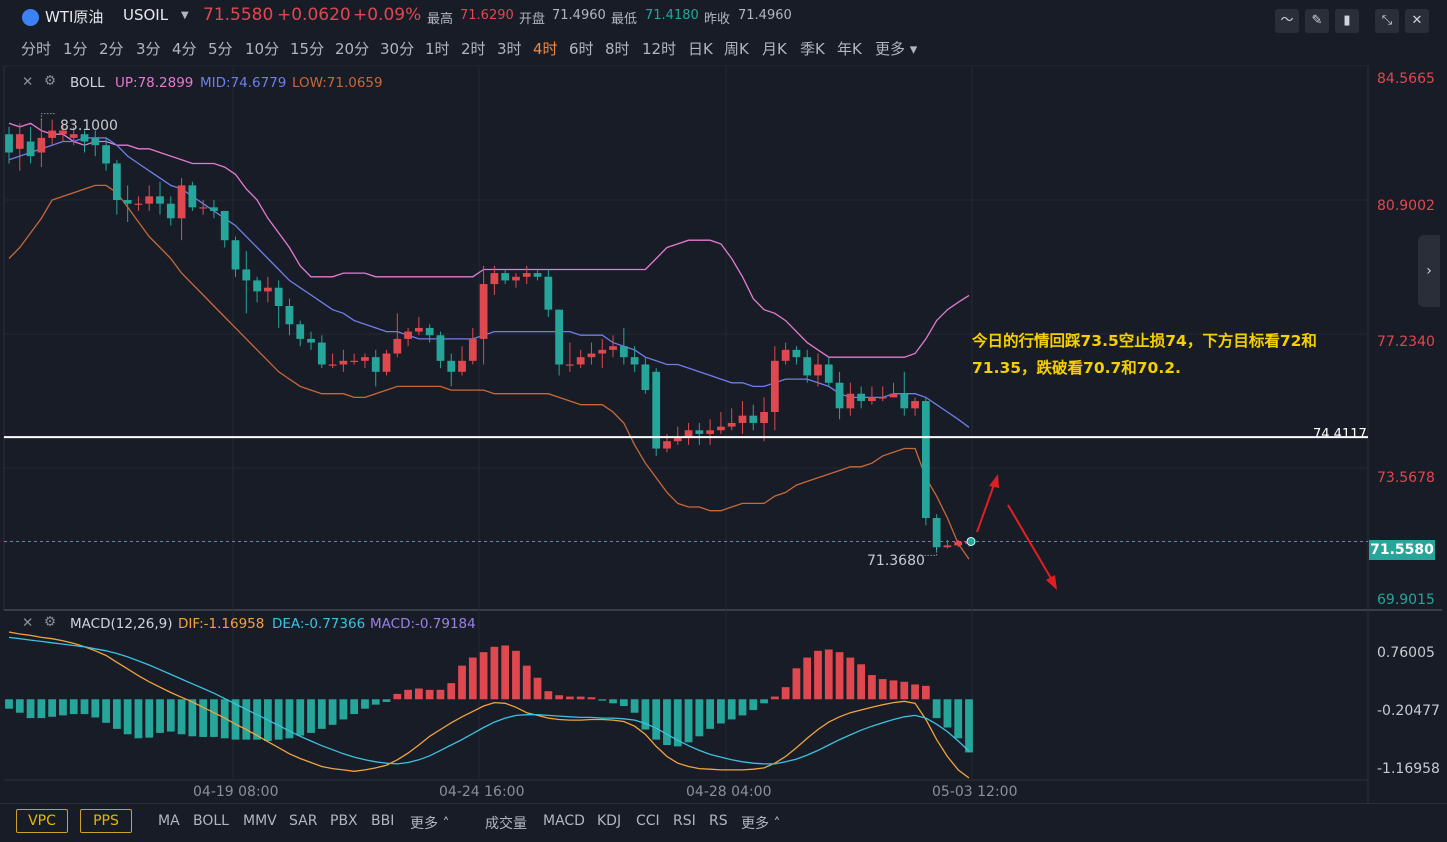 This screenshot has height=842, width=1447. I want to click on boll-low-value: LOW:71.0659, so click(337, 83).